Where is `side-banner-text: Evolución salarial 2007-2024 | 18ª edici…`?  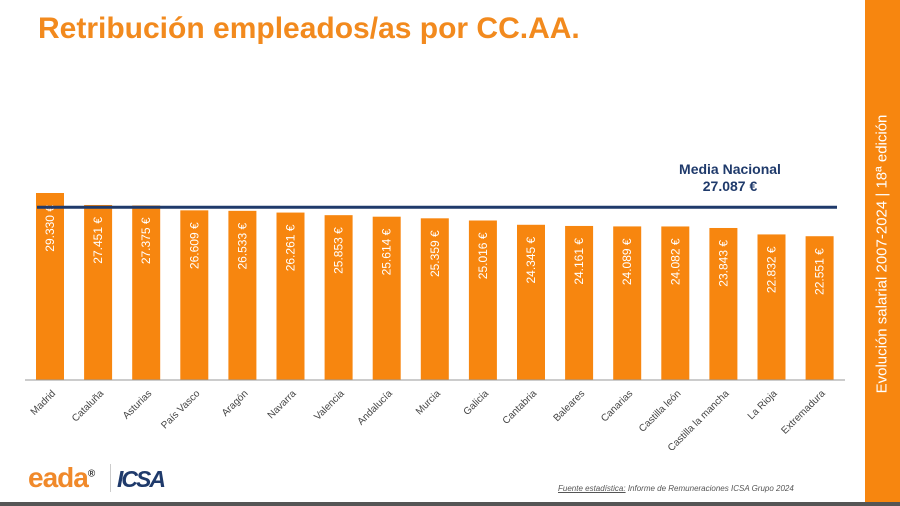
side-banner-text: Evolución salarial 2007-2024 | 18ª edici… is located at coordinates (882, 254).